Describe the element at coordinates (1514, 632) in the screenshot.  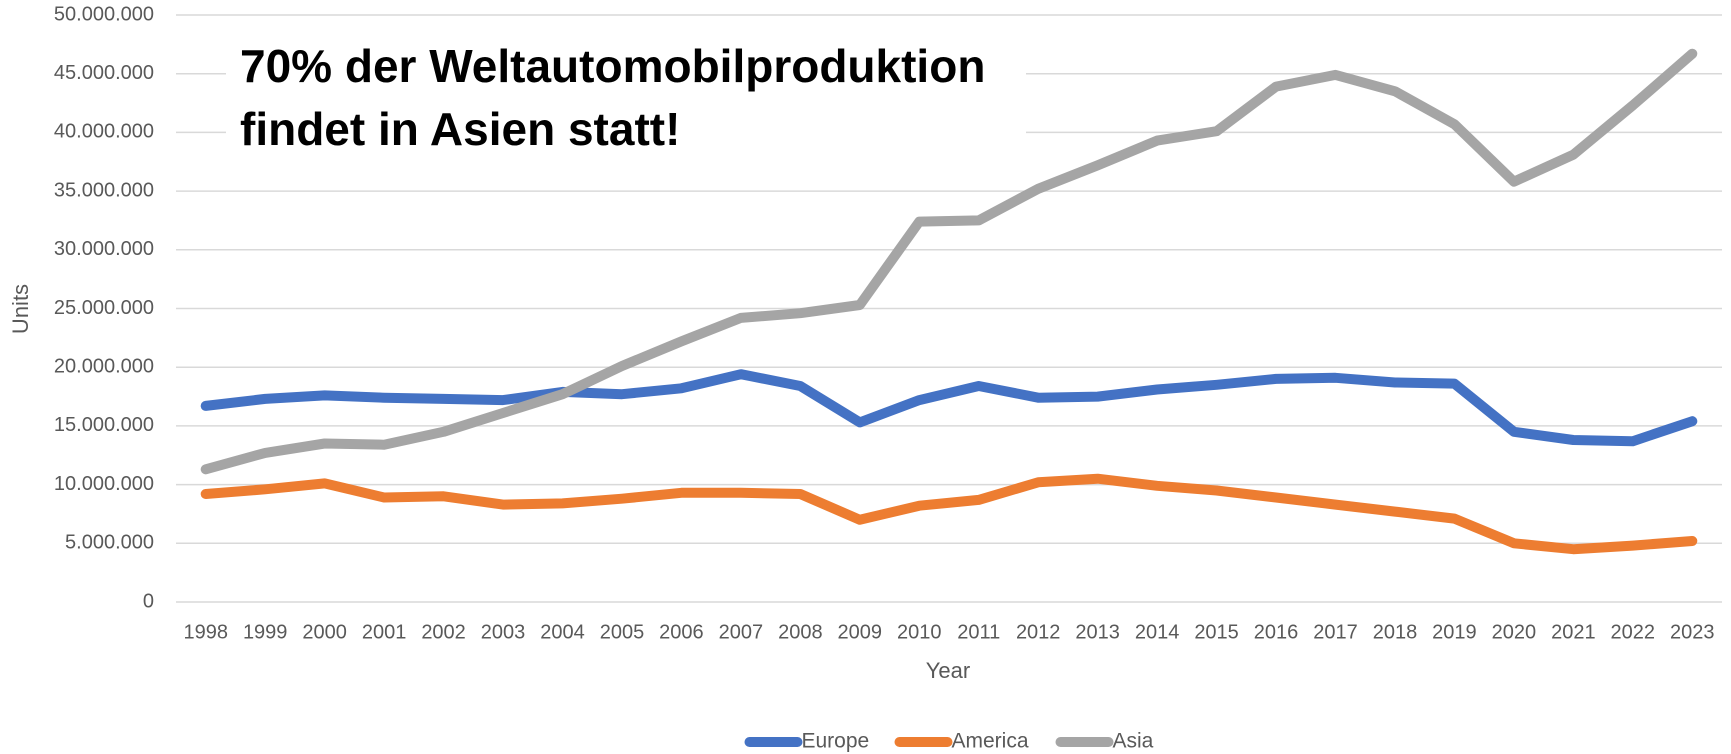
I see `x-tick-label: 2020` at that location.